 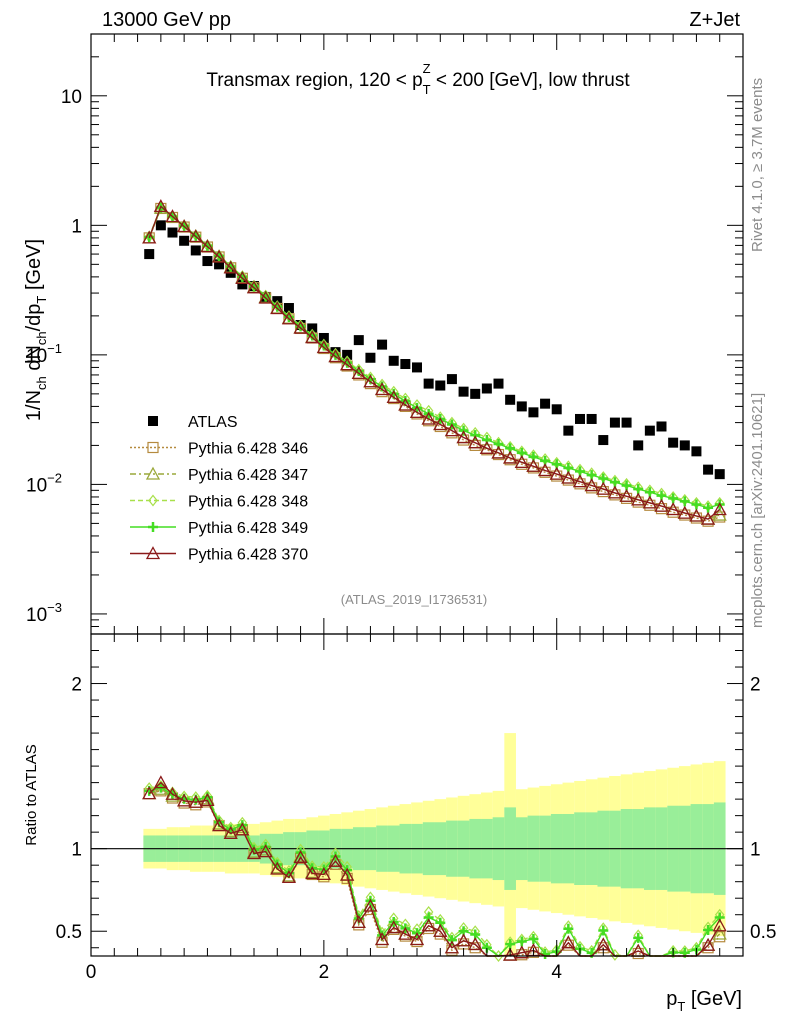 What do you see at coordinates (36, 356) in the screenshot?
I see `y-tick-base: 10` at bounding box center [36, 356].